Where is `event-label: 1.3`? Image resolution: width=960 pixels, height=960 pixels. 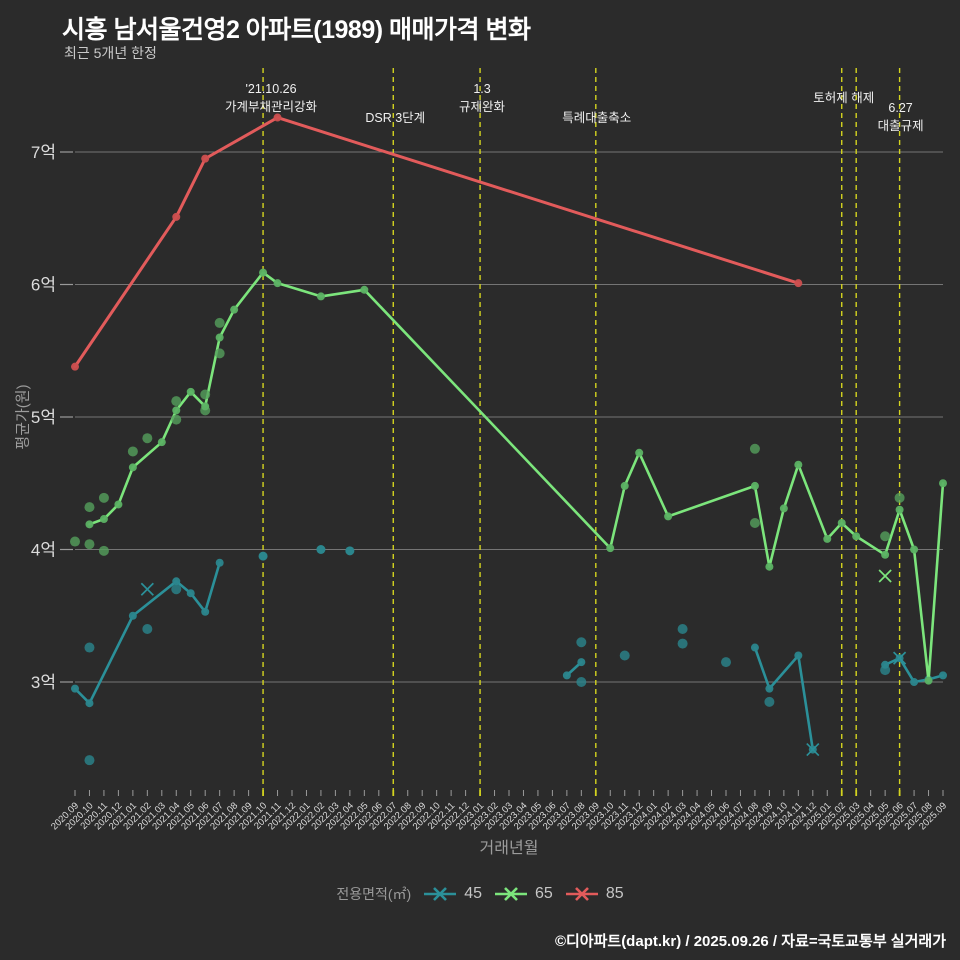 event-label: 1.3 is located at coordinates (481, 89).